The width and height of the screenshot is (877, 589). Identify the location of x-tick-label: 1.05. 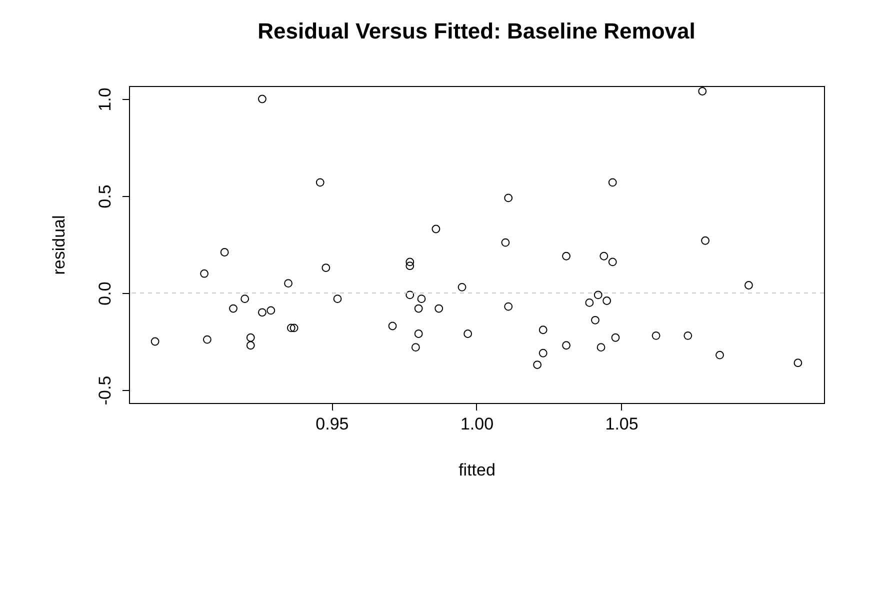
(621, 424).